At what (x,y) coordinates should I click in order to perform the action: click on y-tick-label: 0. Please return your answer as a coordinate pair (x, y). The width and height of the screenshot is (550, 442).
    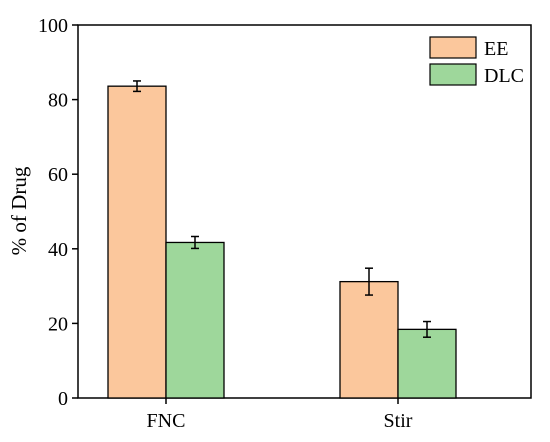
    Looking at the image, I should click on (63, 399).